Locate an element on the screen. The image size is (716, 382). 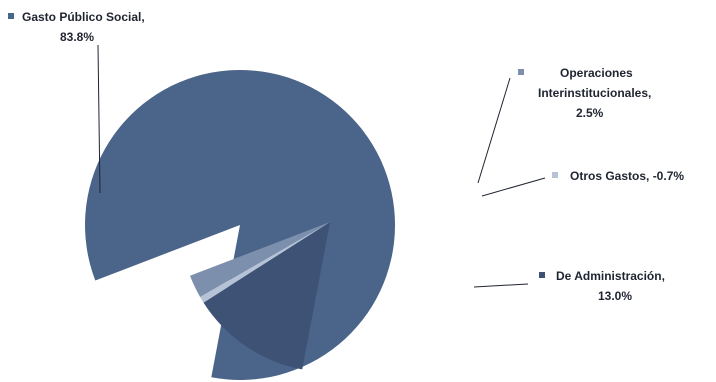
label-operaciones-line1: Operaciones is located at coordinates (596, 73).